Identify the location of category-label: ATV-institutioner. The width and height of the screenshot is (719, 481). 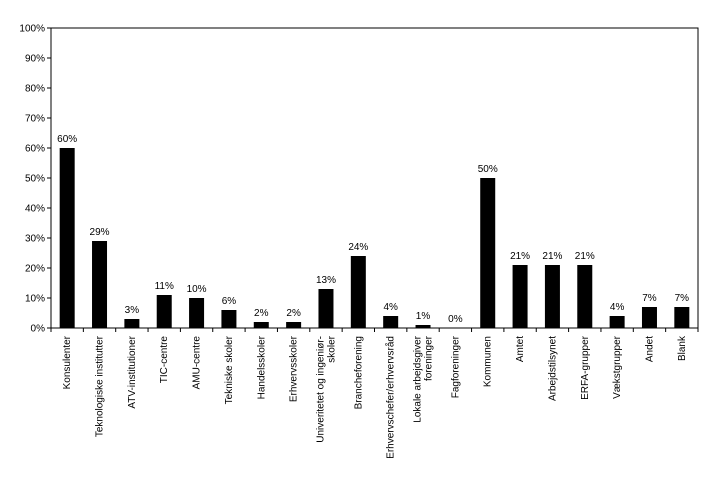
(132, 371).